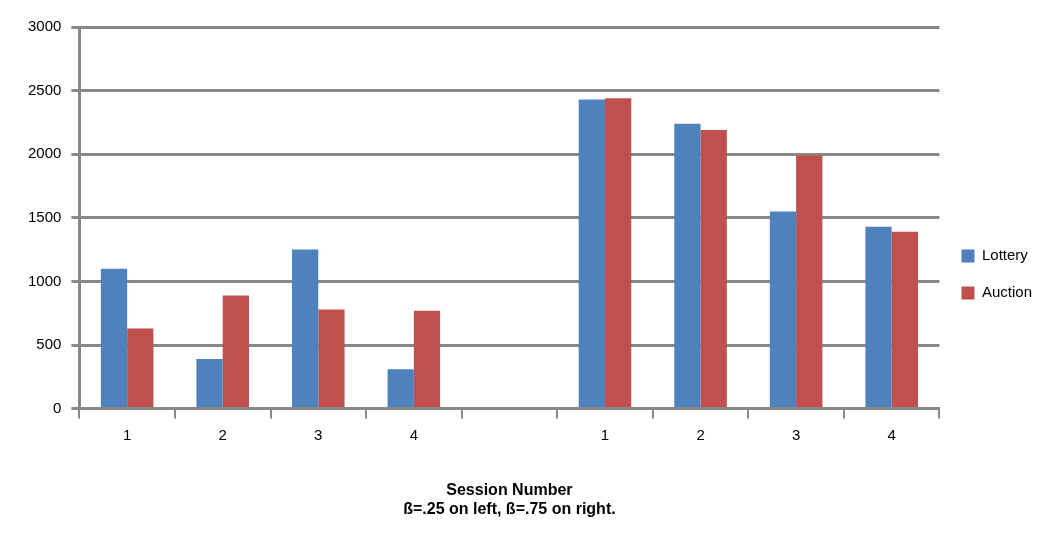 This screenshot has height=541, width=1060. I want to click on x-axis-title: Session Number ß=.25 on left, ß=.75 on right., so click(509, 498).